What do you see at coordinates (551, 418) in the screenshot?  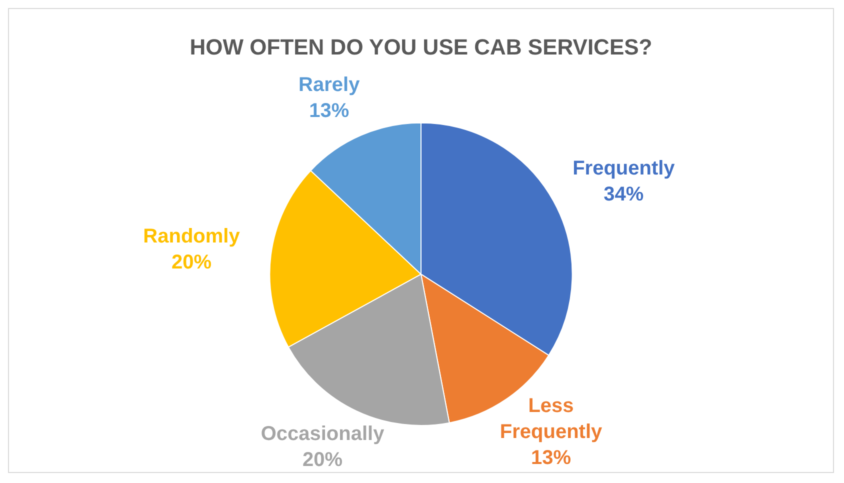 I see `slice-label: Less Frequently` at bounding box center [551, 418].